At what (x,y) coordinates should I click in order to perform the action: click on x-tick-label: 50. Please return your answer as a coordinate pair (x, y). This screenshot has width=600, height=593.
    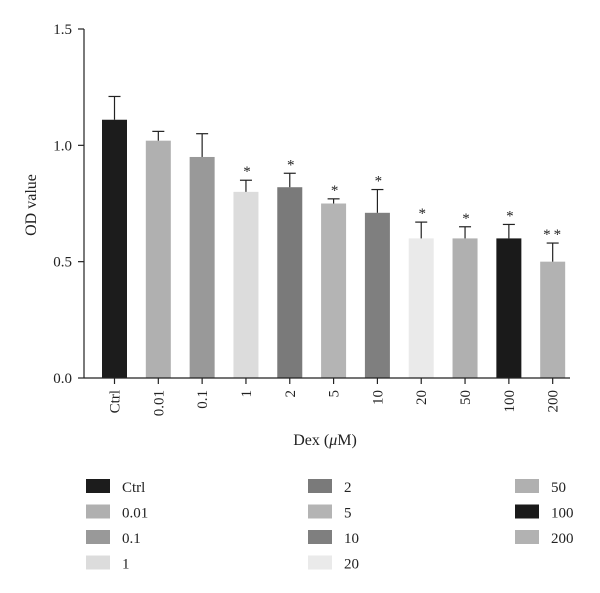
    Looking at the image, I should click on (466, 397).